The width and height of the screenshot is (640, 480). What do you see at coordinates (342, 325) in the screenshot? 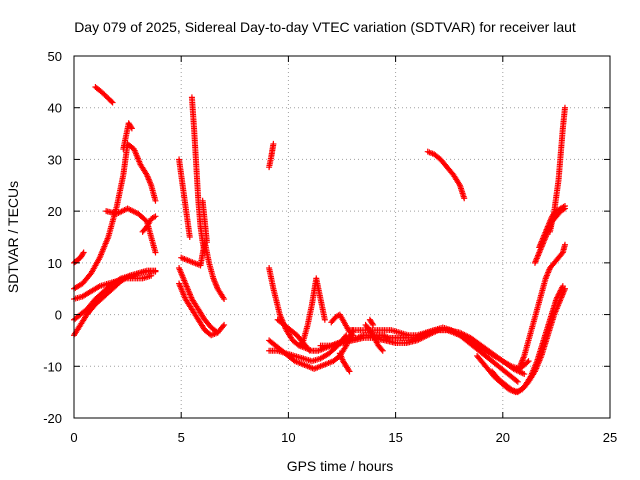
I see `series-arc23` at bounding box center [342, 325].